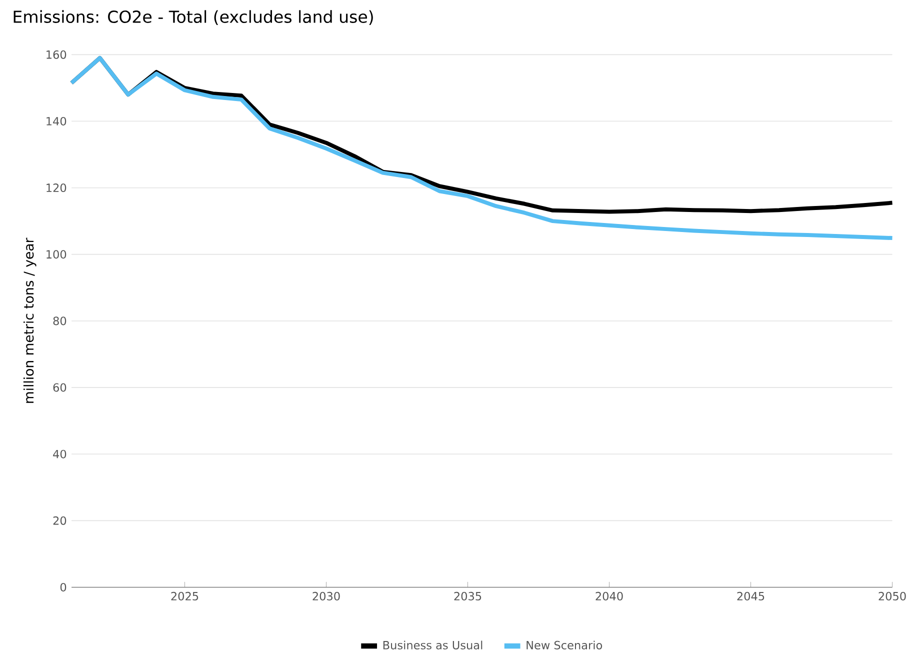  What do you see at coordinates (56, 121) in the screenshot?
I see `y-tick-label: 140` at bounding box center [56, 121].